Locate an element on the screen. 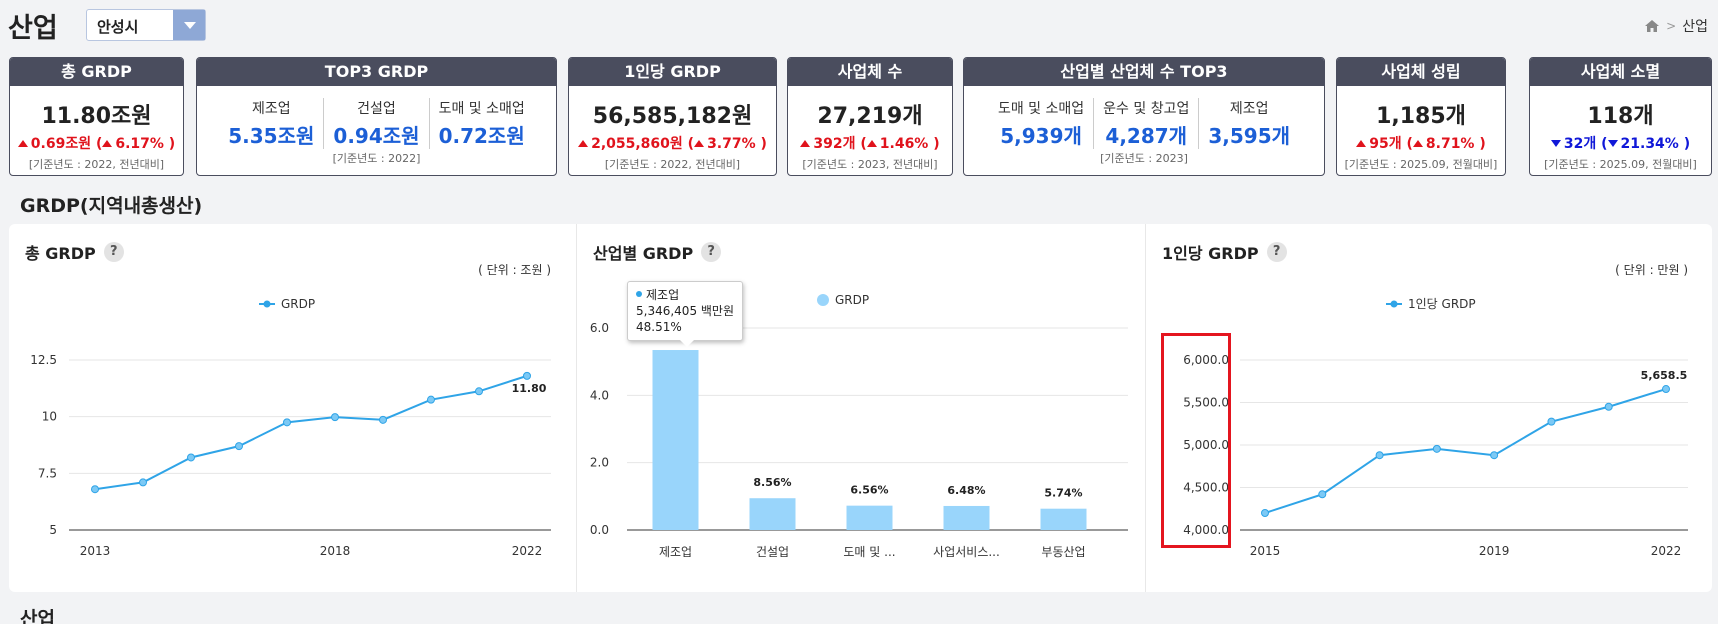  top3-item: 도매 및 소매업 0.72조원 is located at coordinates (481, 123).